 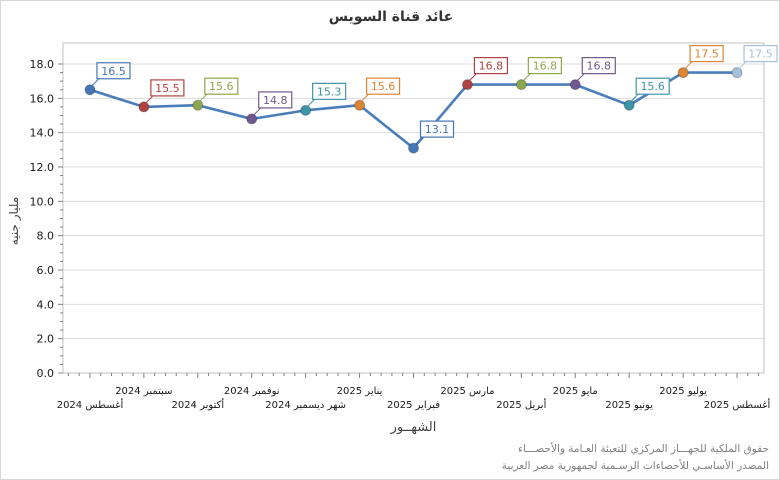 I want to click on data-label-value: 14.8, so click(x=275, y=100).